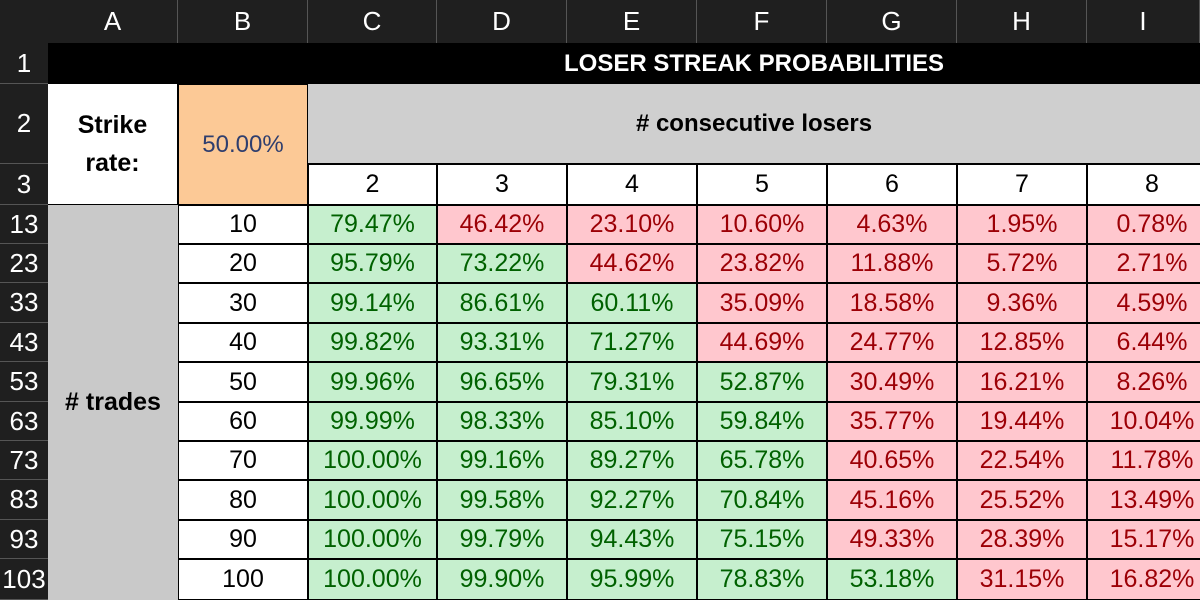 This screenshot has width=1200, height=600. What do you see at coordinates (1022, 21) in the screenshot?
I see `column-header-h: H` at bounding box center [1022, 21].